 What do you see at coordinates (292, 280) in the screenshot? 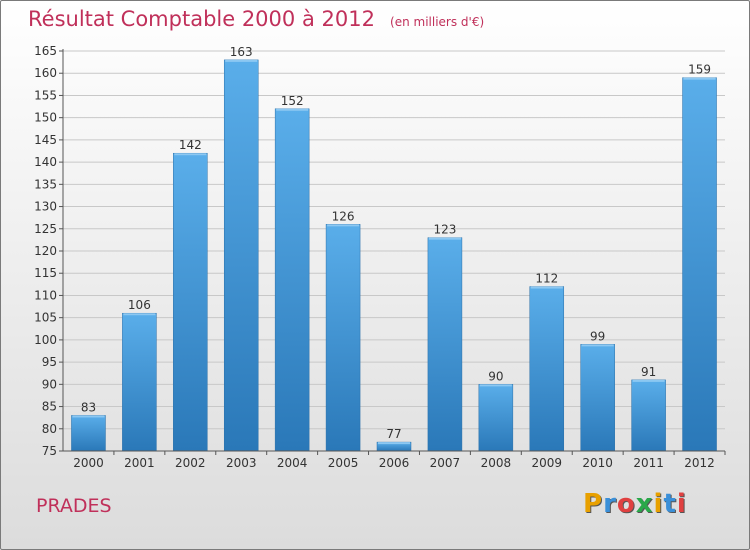
I see `bar-2004` at bounding box center [292, 280].